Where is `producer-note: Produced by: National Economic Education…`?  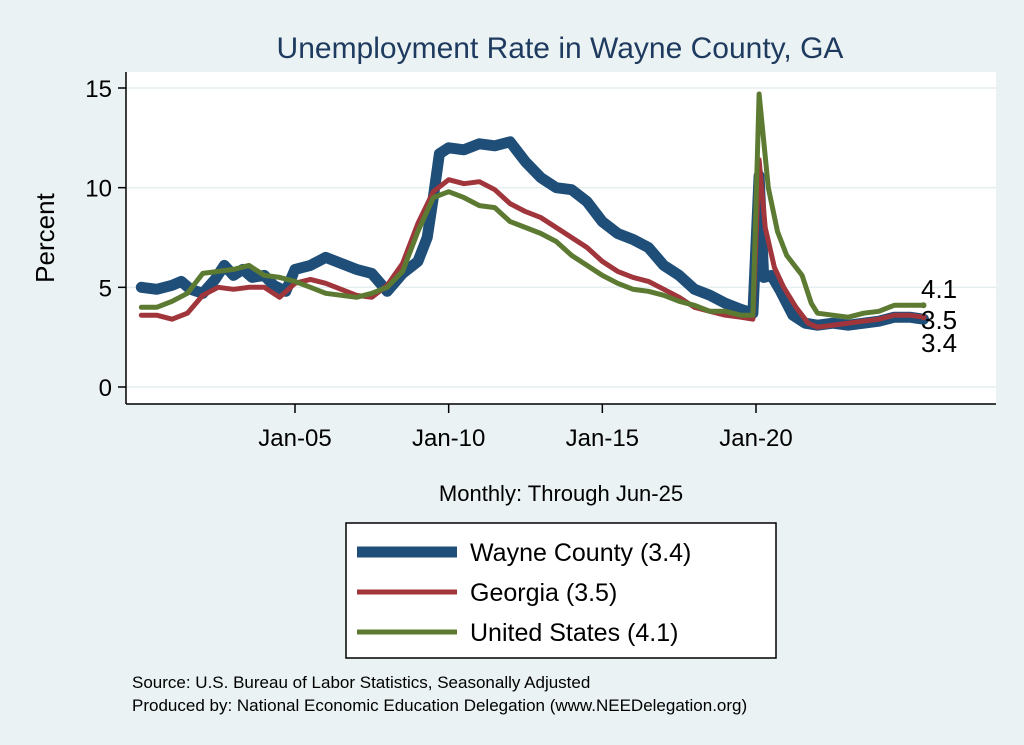 producer-note: Produced by: National Economic Education… is located at coordinates (439, 705).